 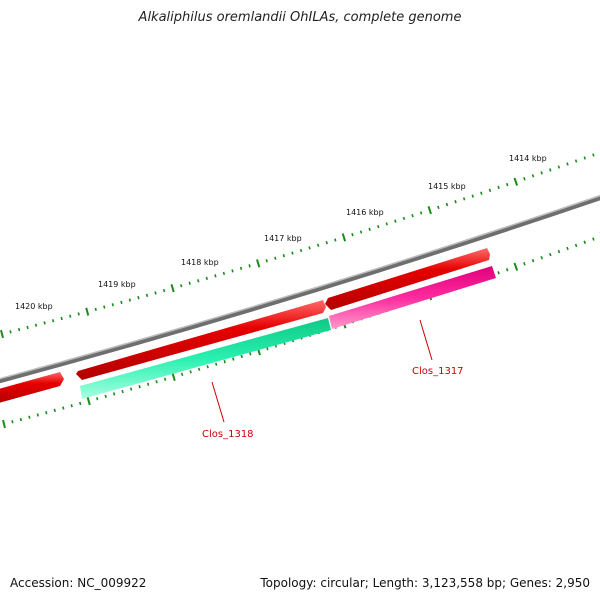 I want to click on ruler-label: 1417 kbp, so click(x=283, y=238).